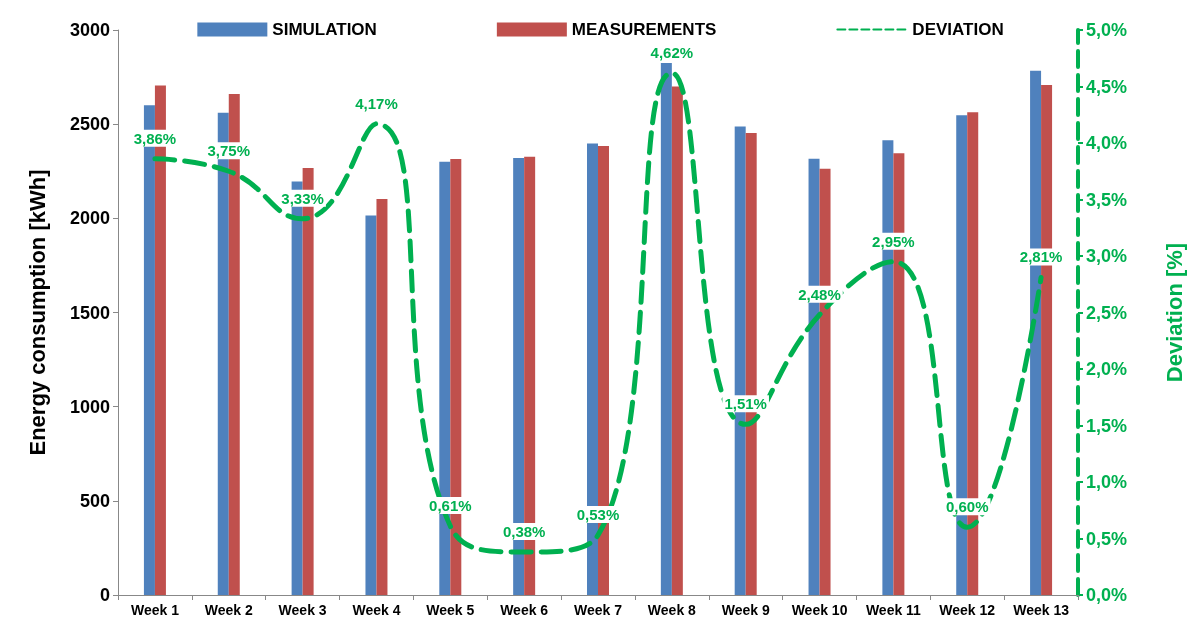 The image size is (1201, 643). I want to click on data-label: 3,75%, so click(229, 151).